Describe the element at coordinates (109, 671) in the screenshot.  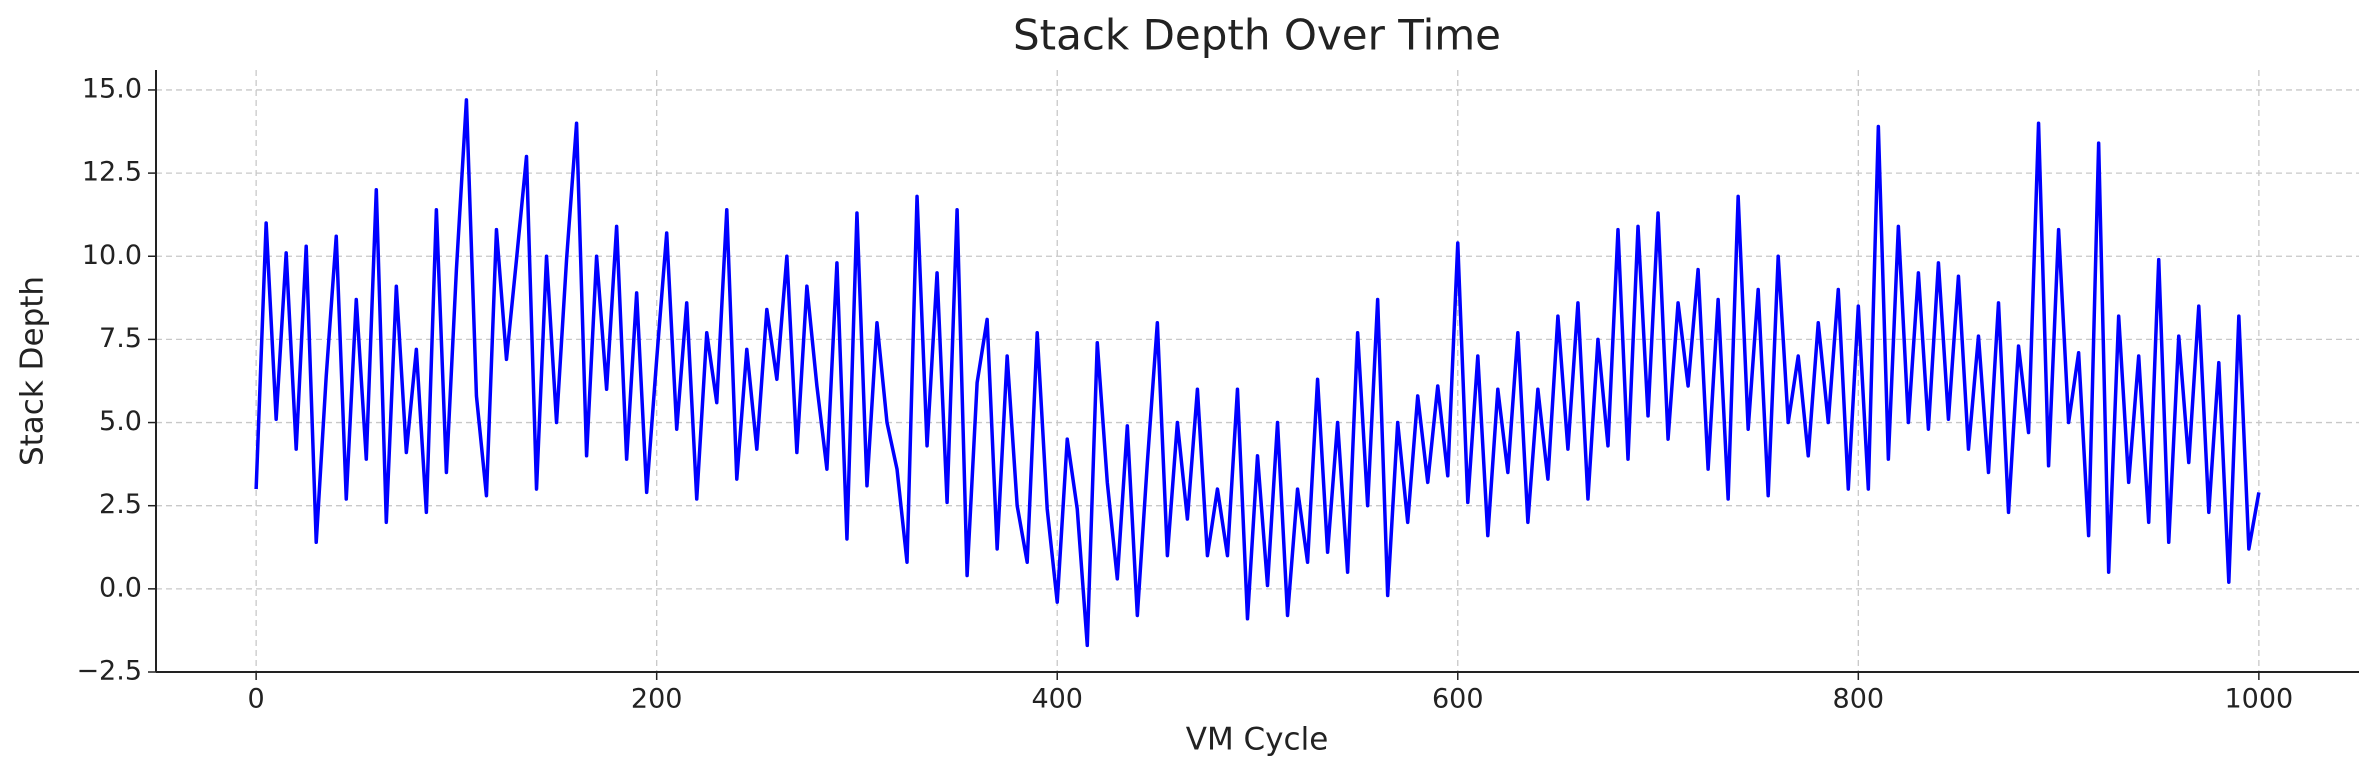
I see `y-tick-label: −2.5` at that location.